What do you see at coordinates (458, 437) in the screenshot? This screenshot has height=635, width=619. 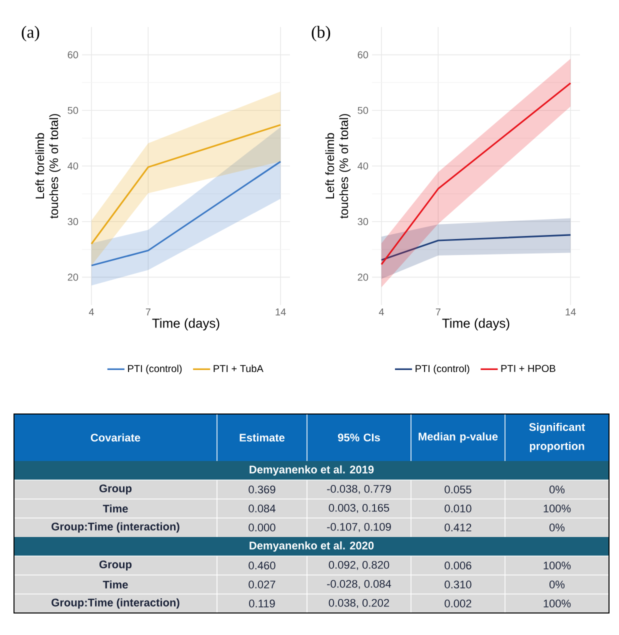 I see `text: Median p-value` at bounding box center [458, 437].